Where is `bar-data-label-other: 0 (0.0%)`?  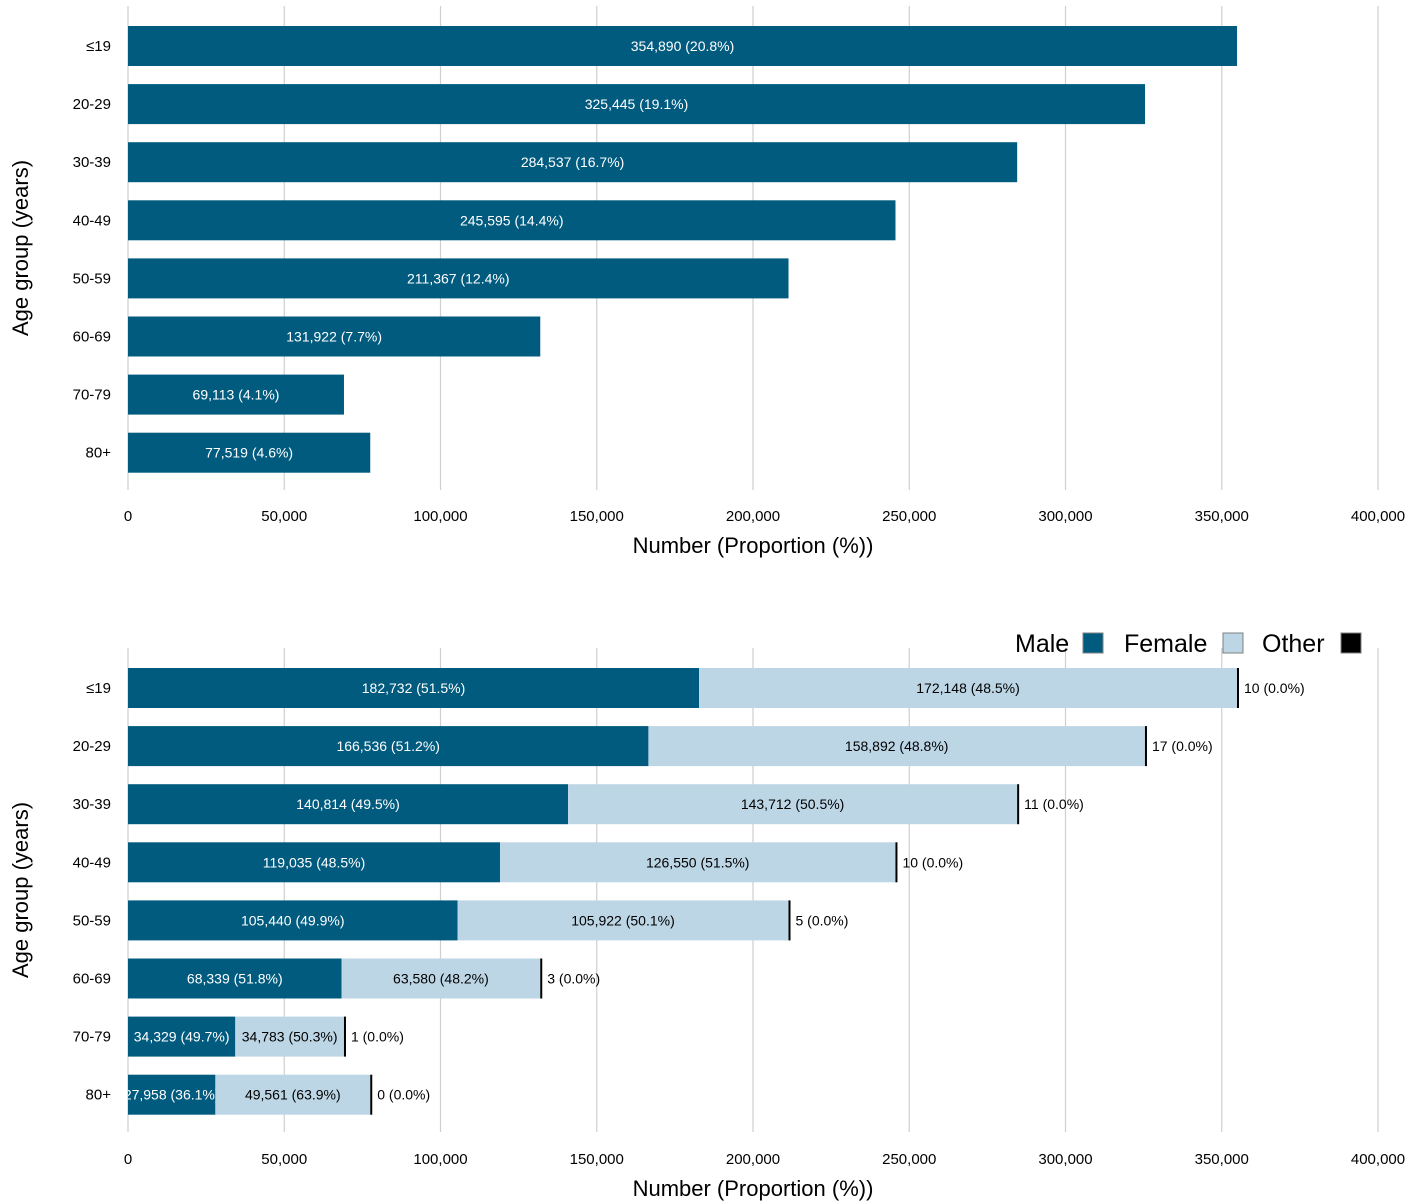 bar-data-label-other: 0 (0.0%) is located at coordinates (403, 1095).